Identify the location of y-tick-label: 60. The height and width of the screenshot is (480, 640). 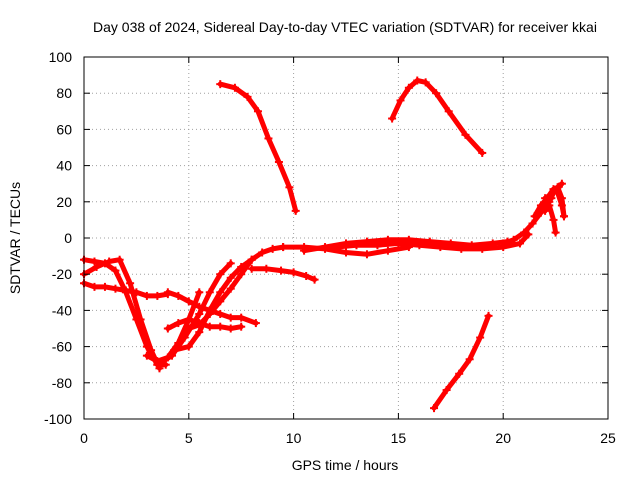
(64, 129).